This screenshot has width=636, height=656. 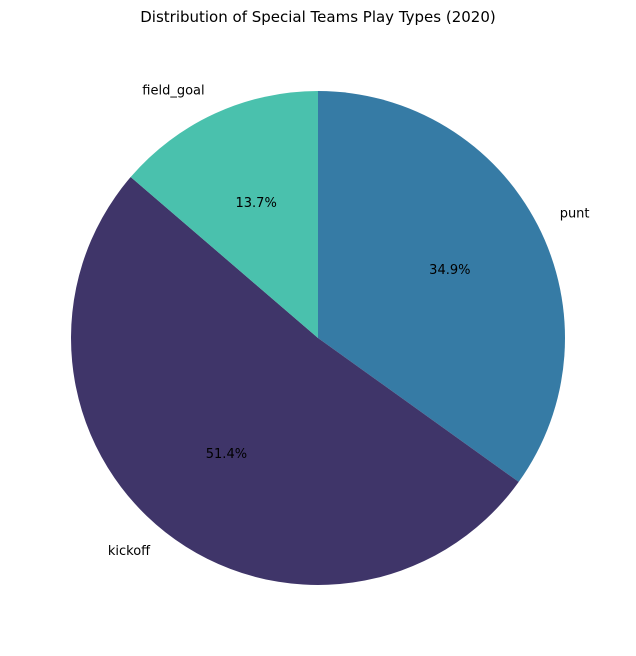 What do you see at coordinates (129, 551) in the screenshot?
I see `slice-label-kickoff: kickoff` at bounding box center [129, 551].